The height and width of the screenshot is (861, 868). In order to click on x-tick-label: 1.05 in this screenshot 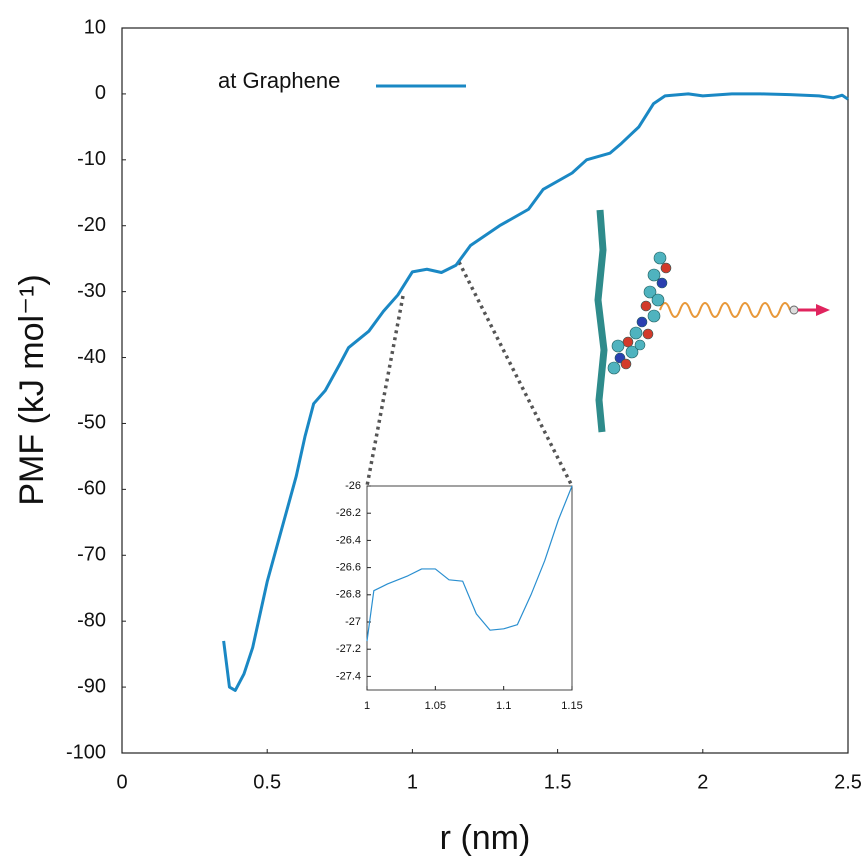, I will do `click(435, 706)`.